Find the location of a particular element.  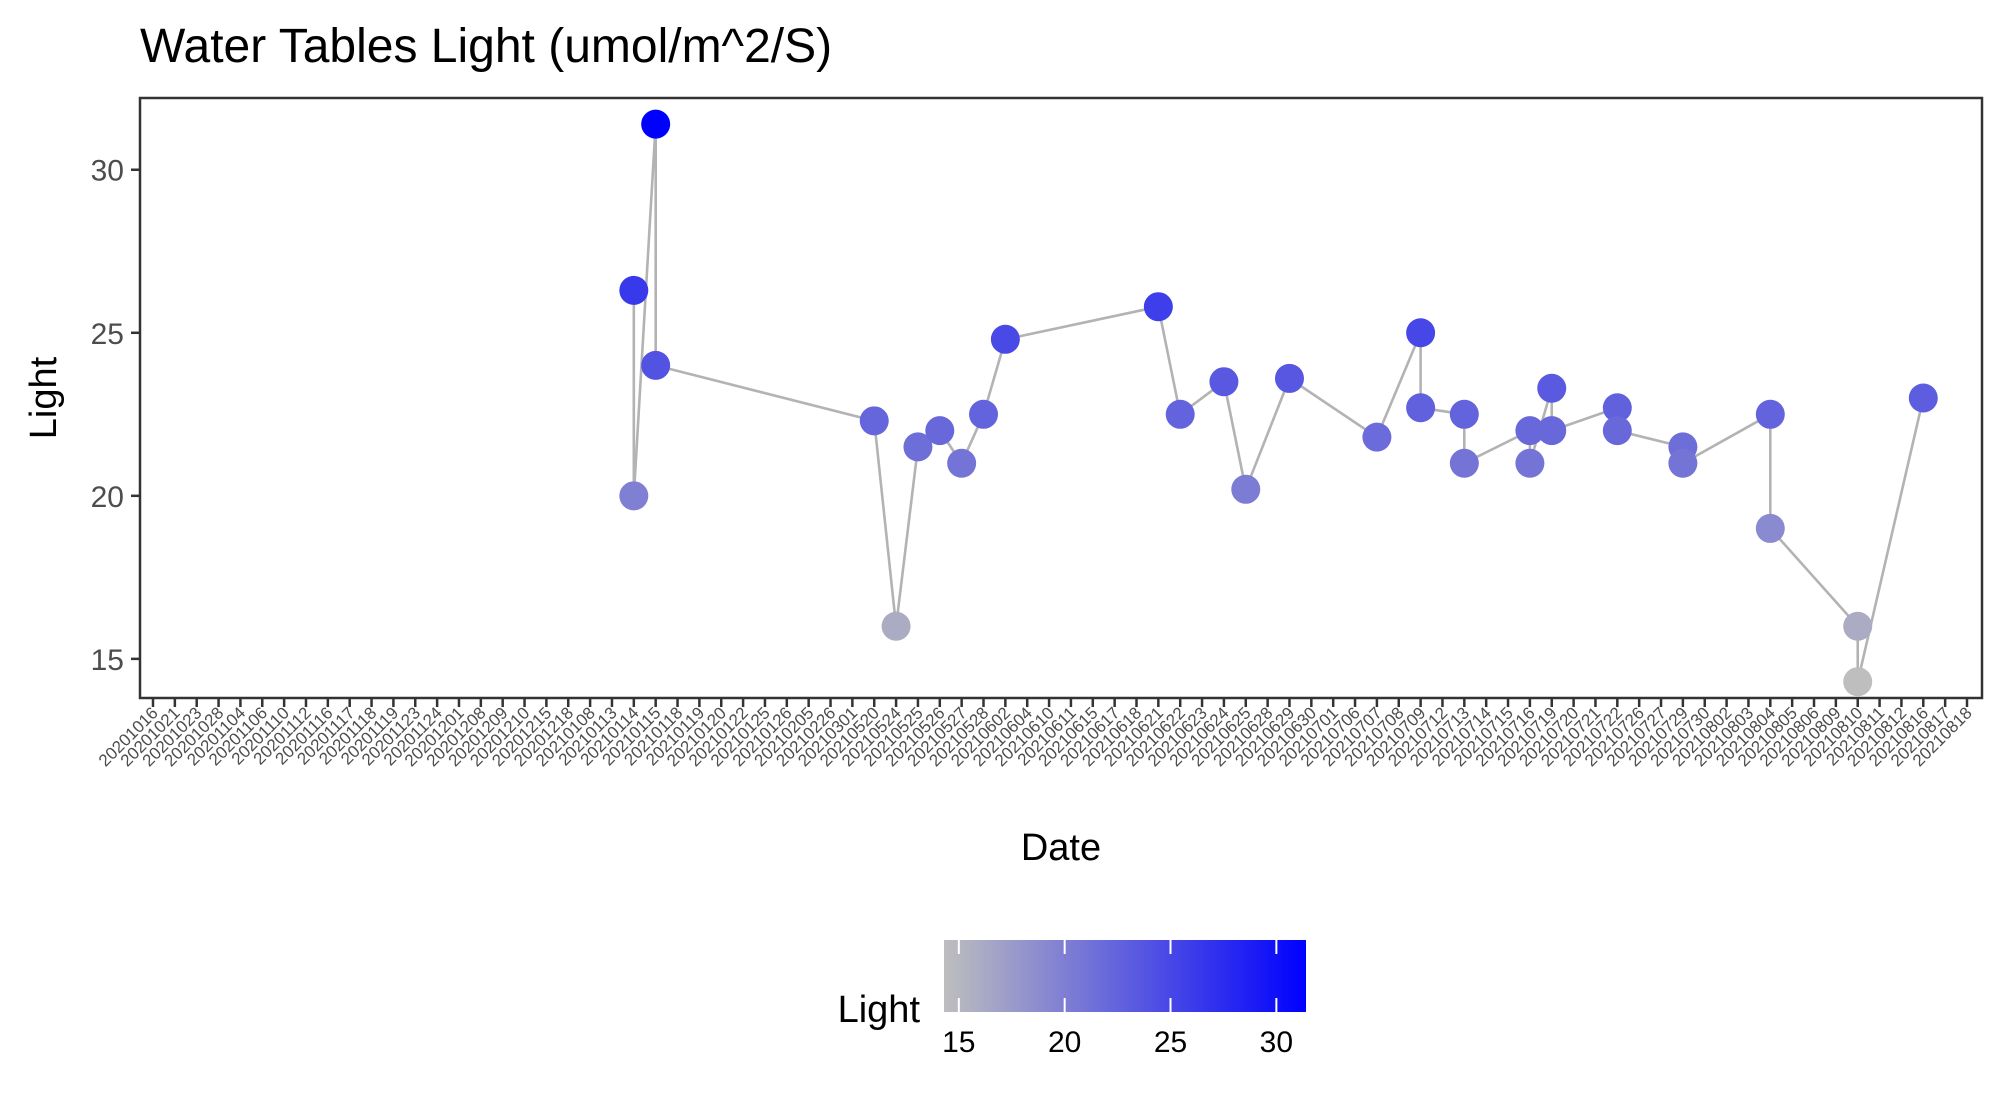

legend-ticks: 15 20 25 30 is located at coordinates (1117, 999).